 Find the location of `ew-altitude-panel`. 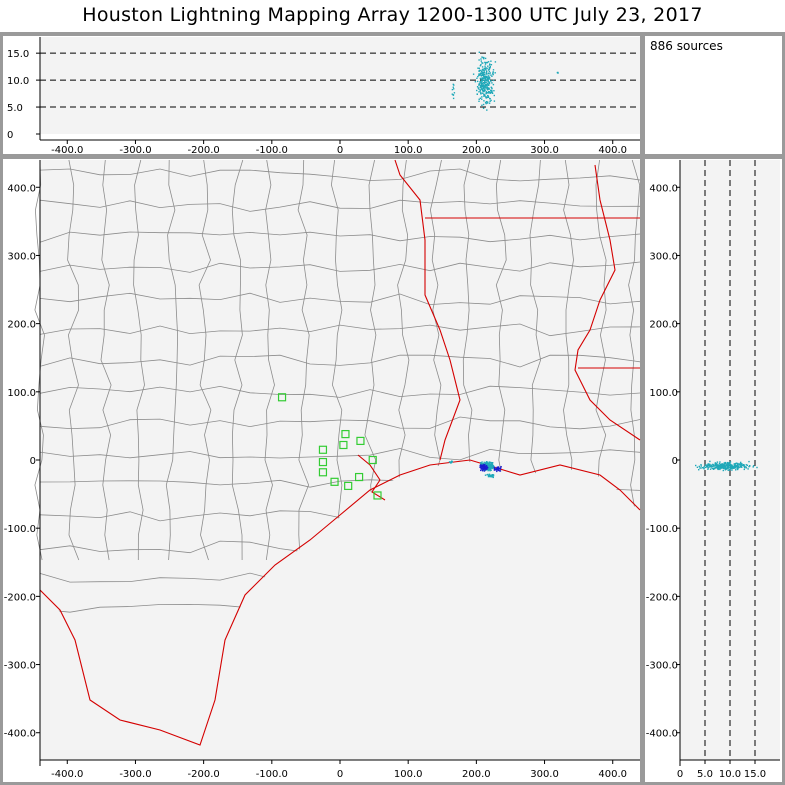

ew-altitude-panel is located at coordinates (340, 85).